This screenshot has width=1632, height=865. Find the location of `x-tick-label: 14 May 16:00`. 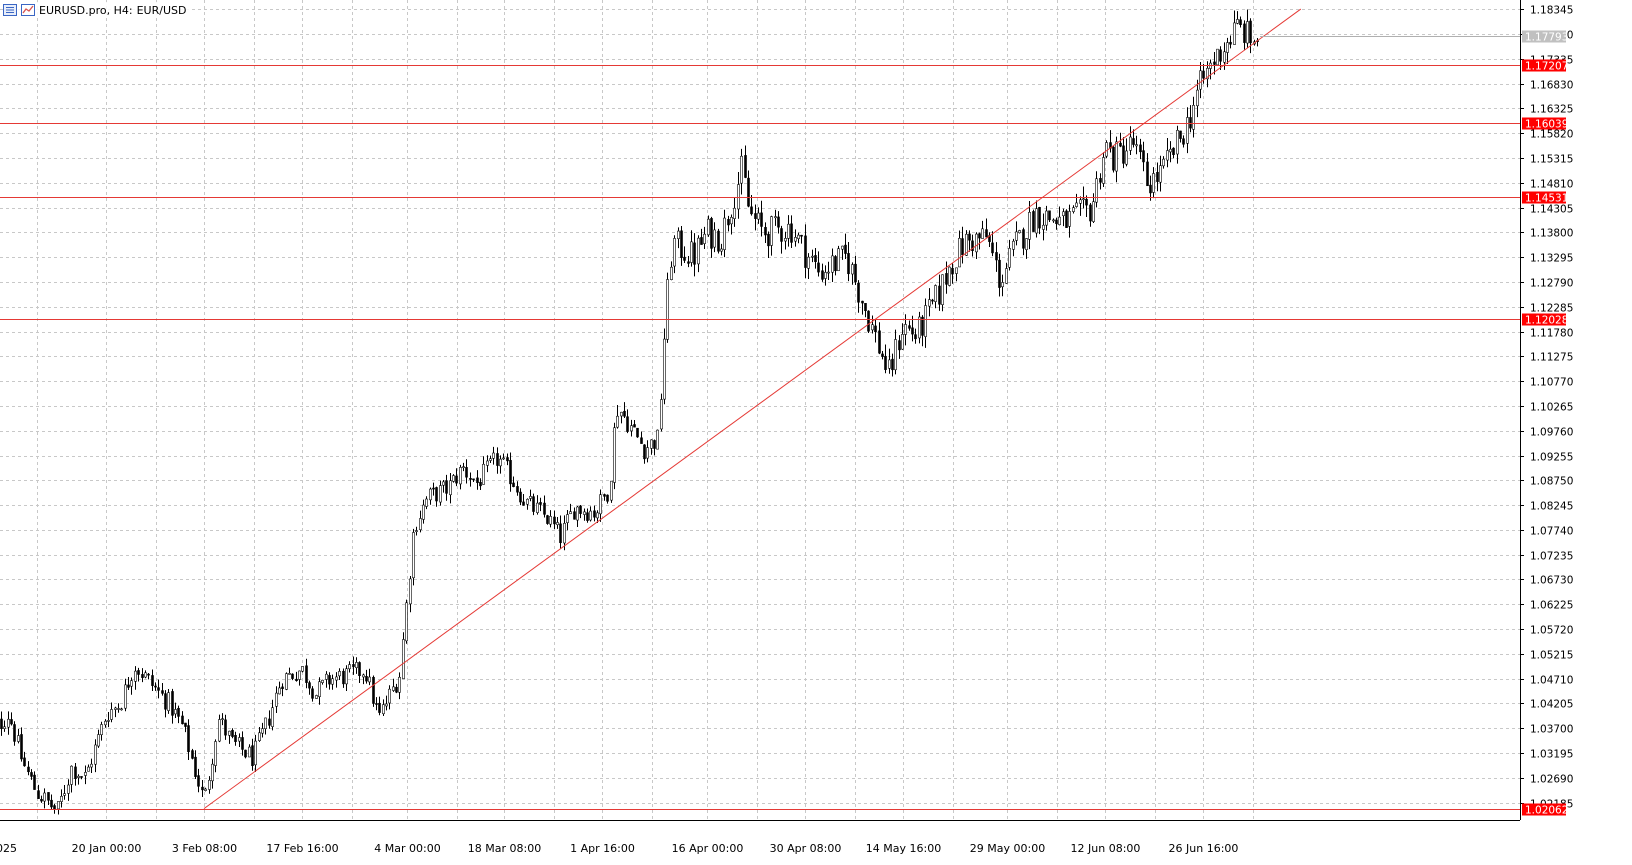

x-tick-label: 14 May 16:00 is located at coordinates (903, 848).